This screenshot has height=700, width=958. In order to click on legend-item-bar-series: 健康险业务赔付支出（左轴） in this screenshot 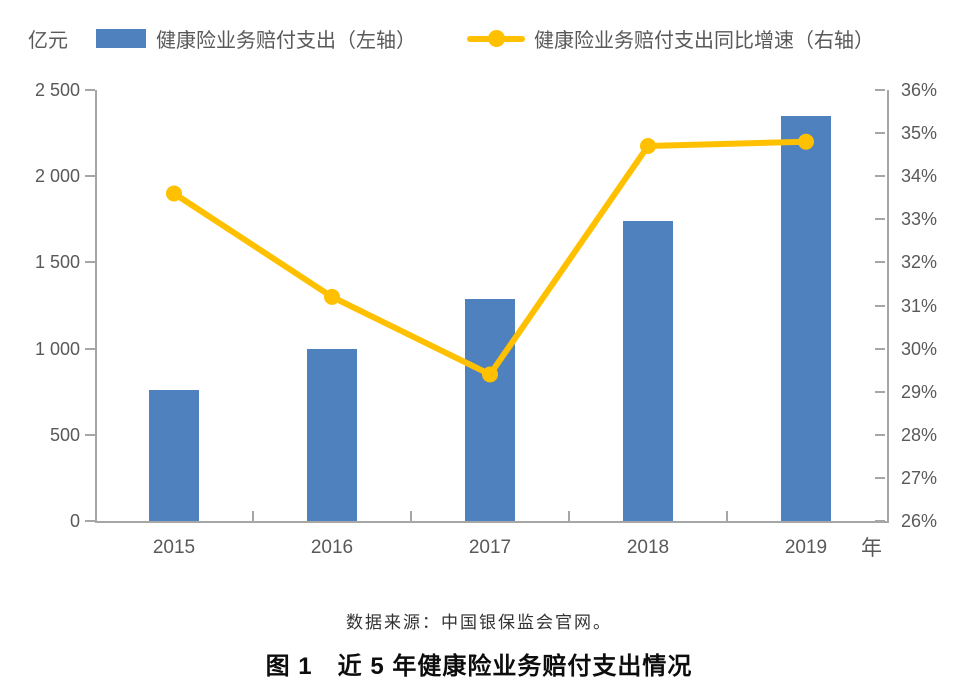, I will do `click(256, 38)`.